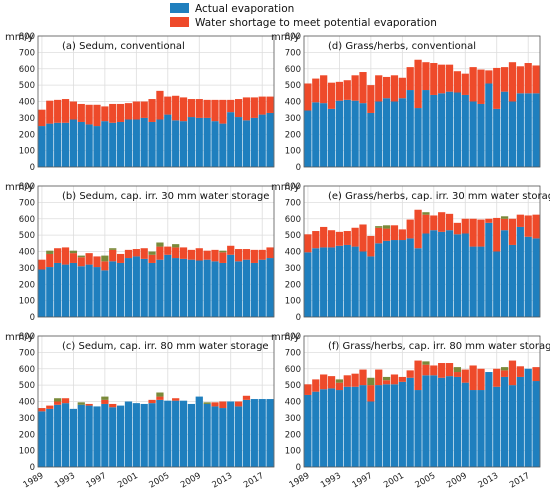 The width and height of the screenshot is (550, 494). I want to click on x-tick-label: 1997, so click(363, 480).